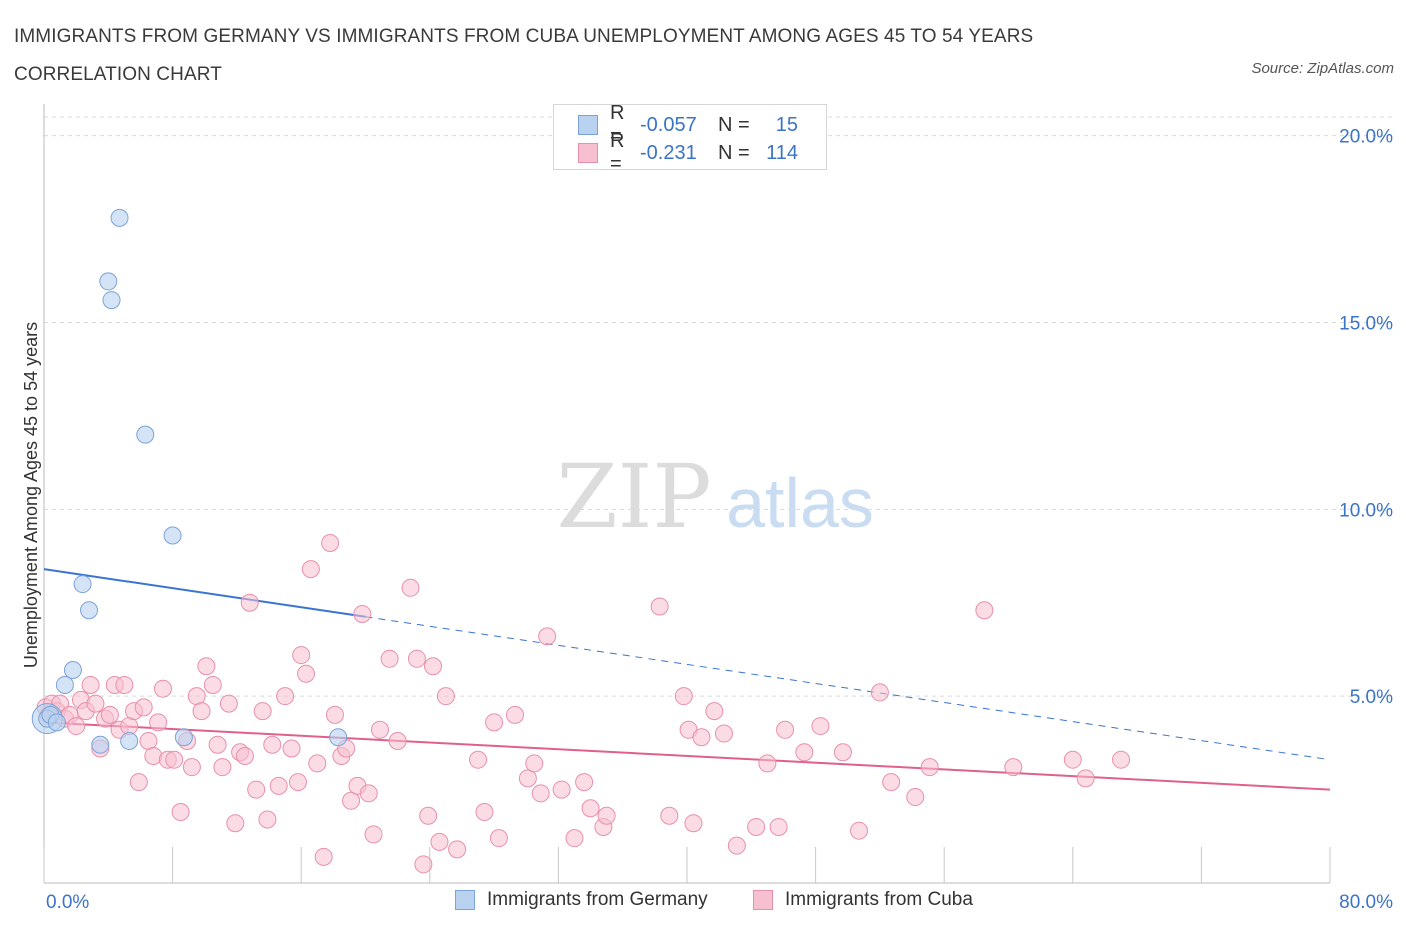  Describe the element at coordinates (617, 124) in the screenshot. I see `r-label: R =` at that location.